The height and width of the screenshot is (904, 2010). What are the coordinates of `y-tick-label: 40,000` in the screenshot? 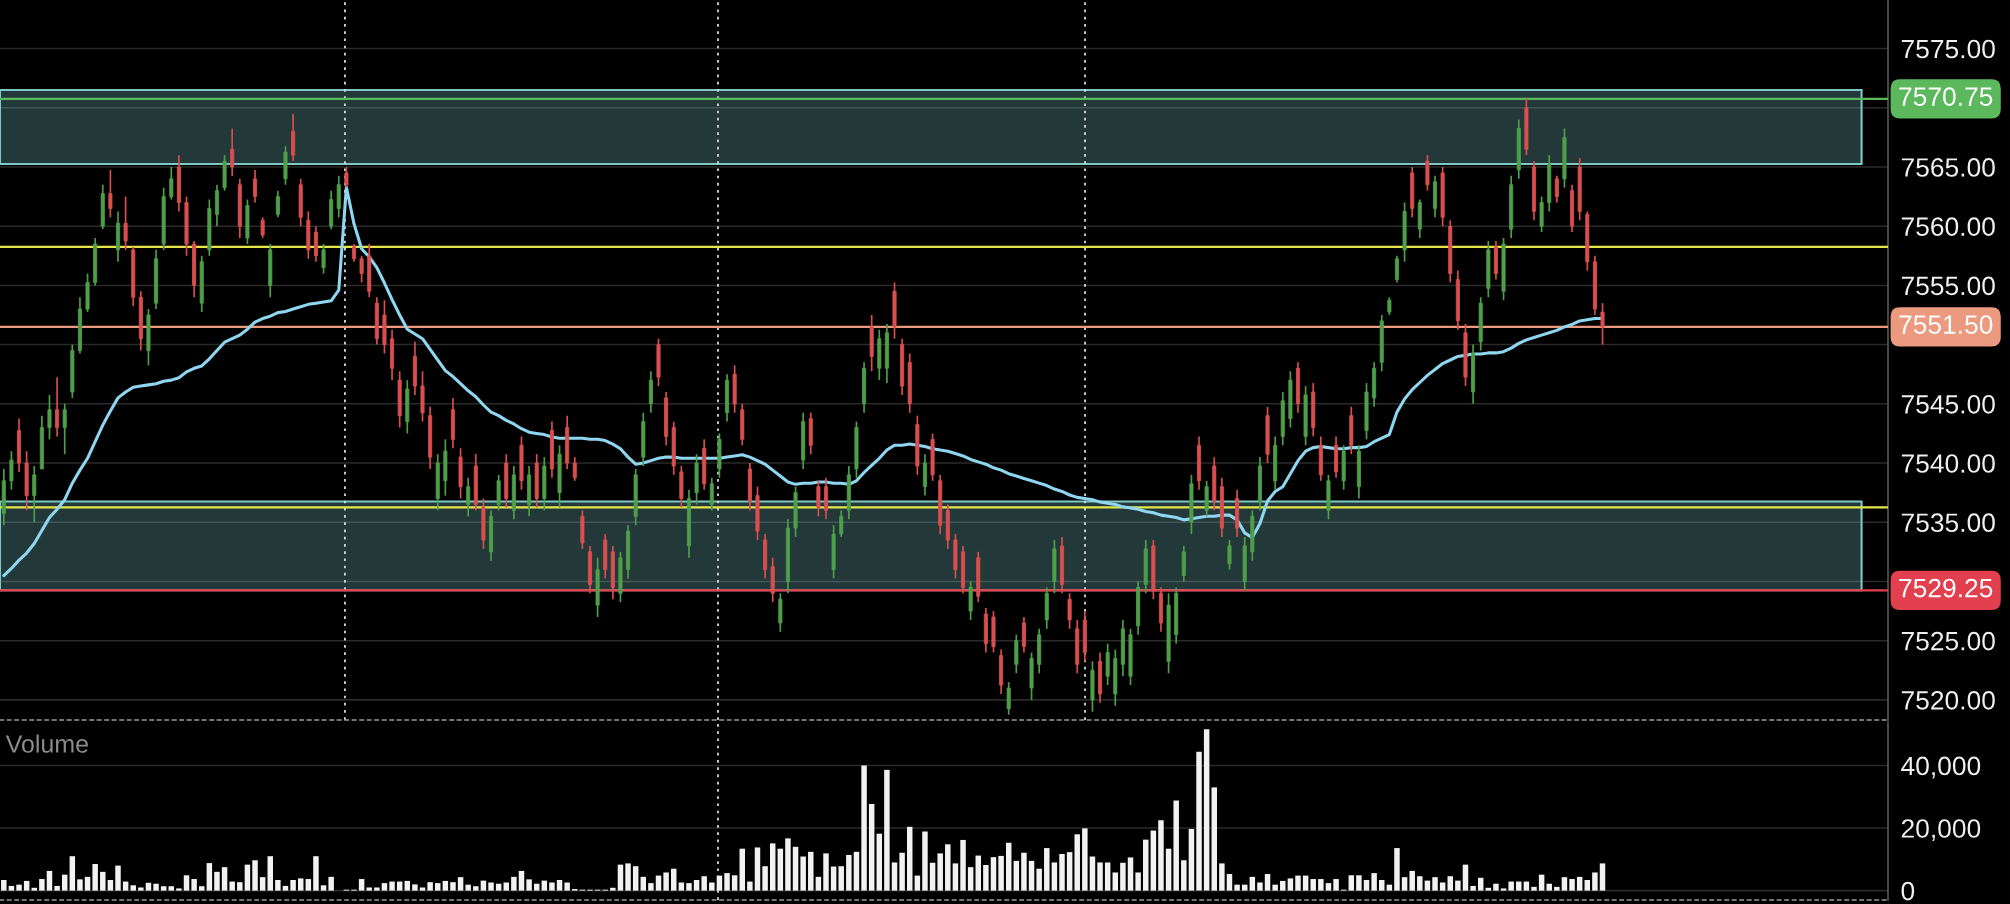 It's located at (1941, 767).